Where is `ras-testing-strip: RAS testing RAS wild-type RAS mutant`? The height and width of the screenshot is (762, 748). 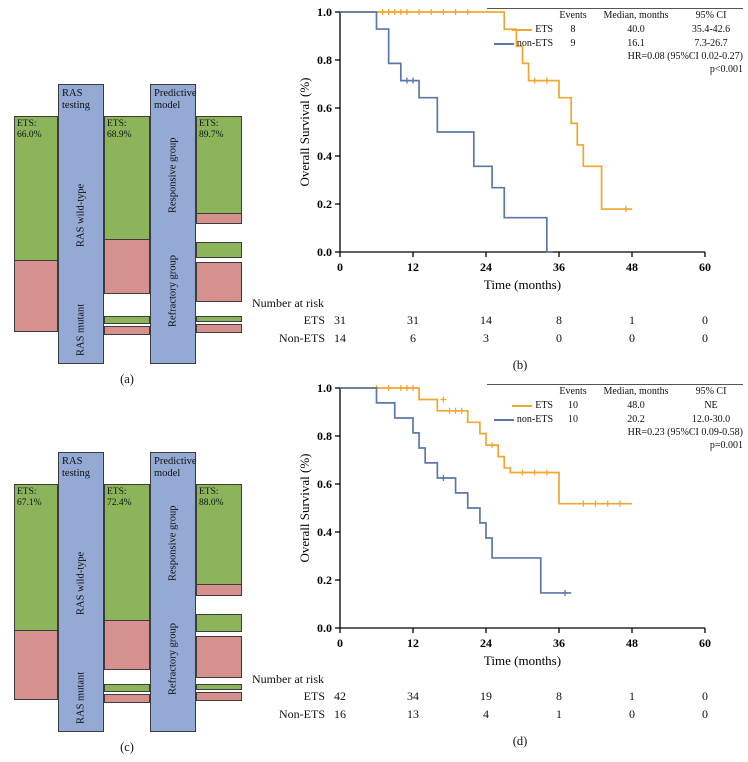 ras-testing-strip: RAS testing RAS wild-type RAS mutant is located at coordinates (81, 592).